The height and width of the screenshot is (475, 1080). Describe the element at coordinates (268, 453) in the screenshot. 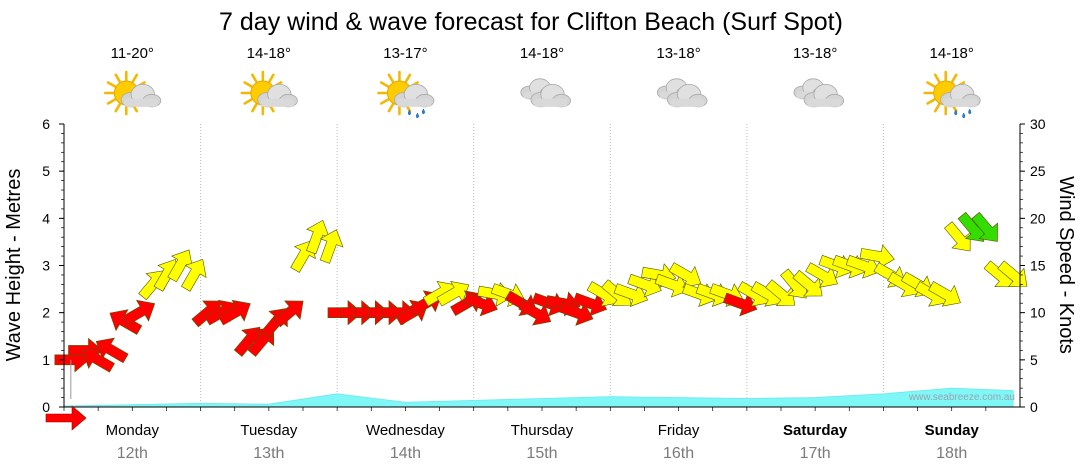

I see `day-date-label: 13th` at that location.